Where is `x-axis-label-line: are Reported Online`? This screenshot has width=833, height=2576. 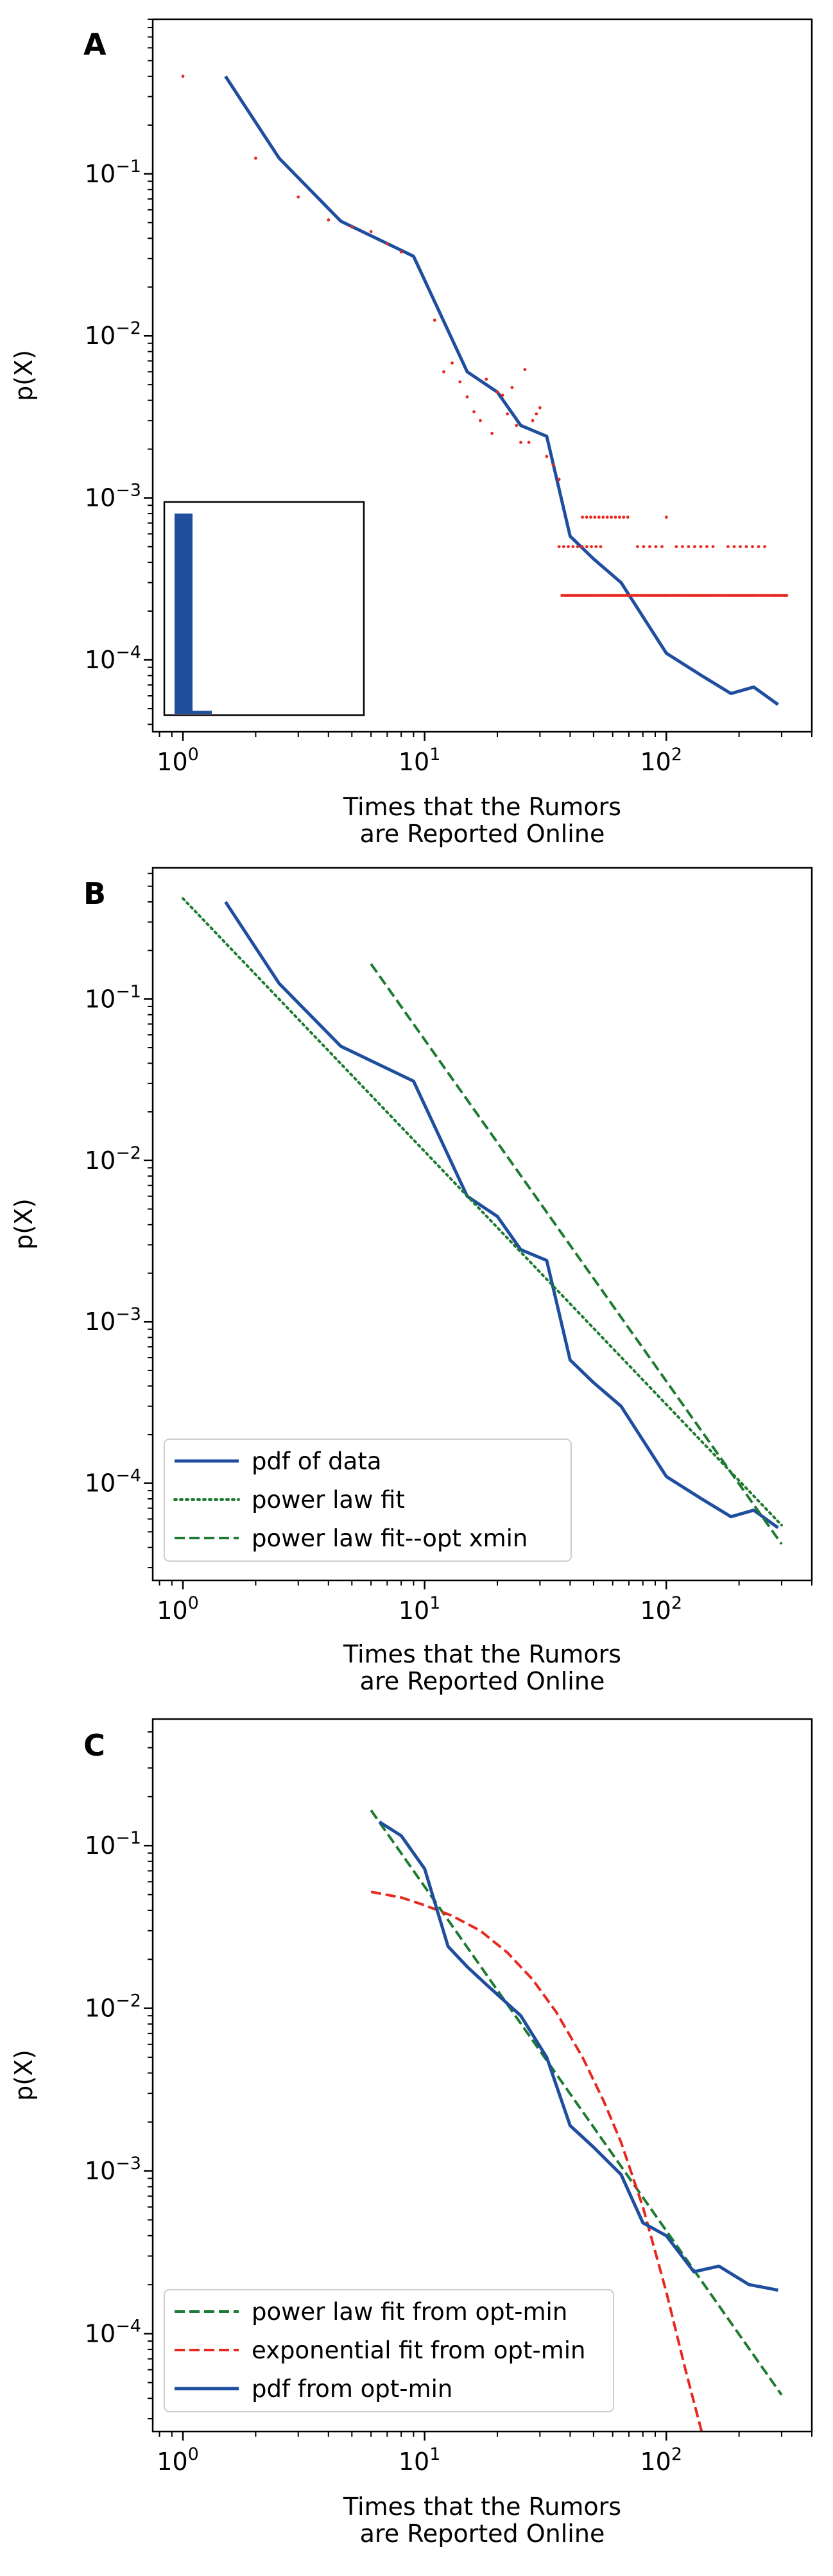
x-axis-label-line: are Reported Online is located at coordinates (482, 834).